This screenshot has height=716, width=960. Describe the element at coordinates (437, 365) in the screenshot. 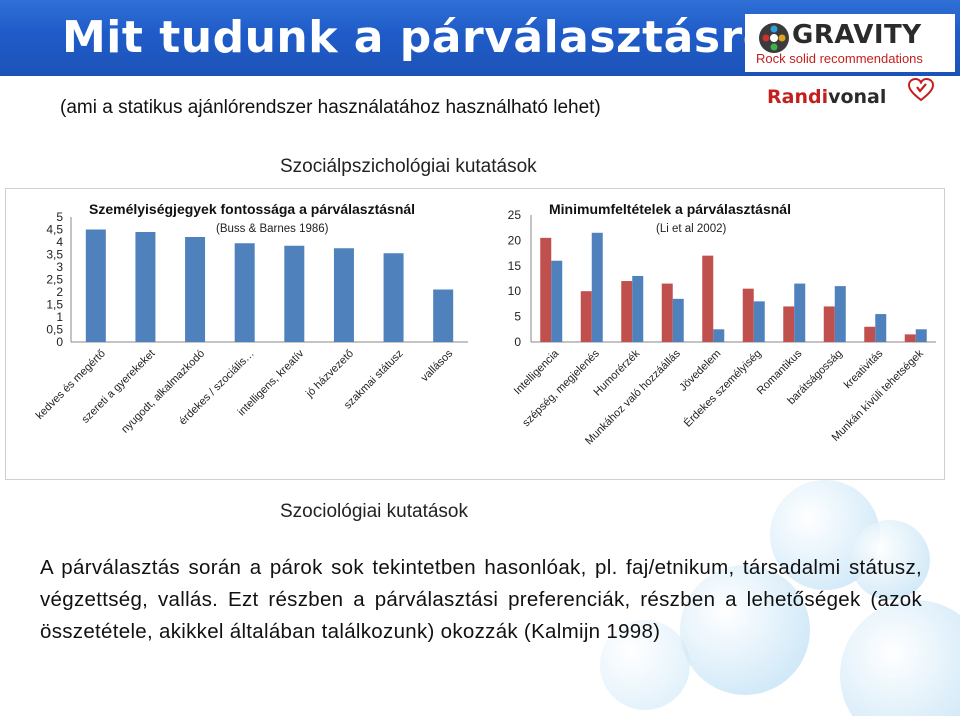

I see `chart1-x-tick-label: vallásos` at that location.